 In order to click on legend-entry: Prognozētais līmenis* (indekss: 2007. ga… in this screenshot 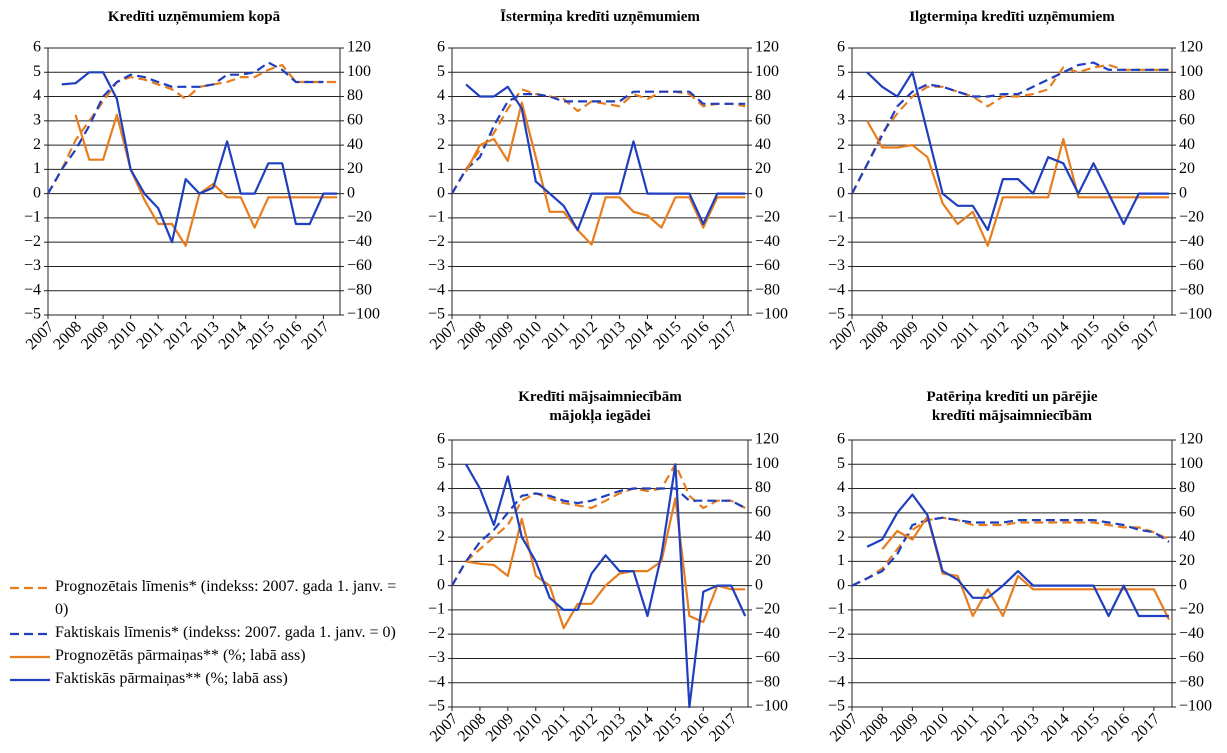, I will do `click(204, 598)`.